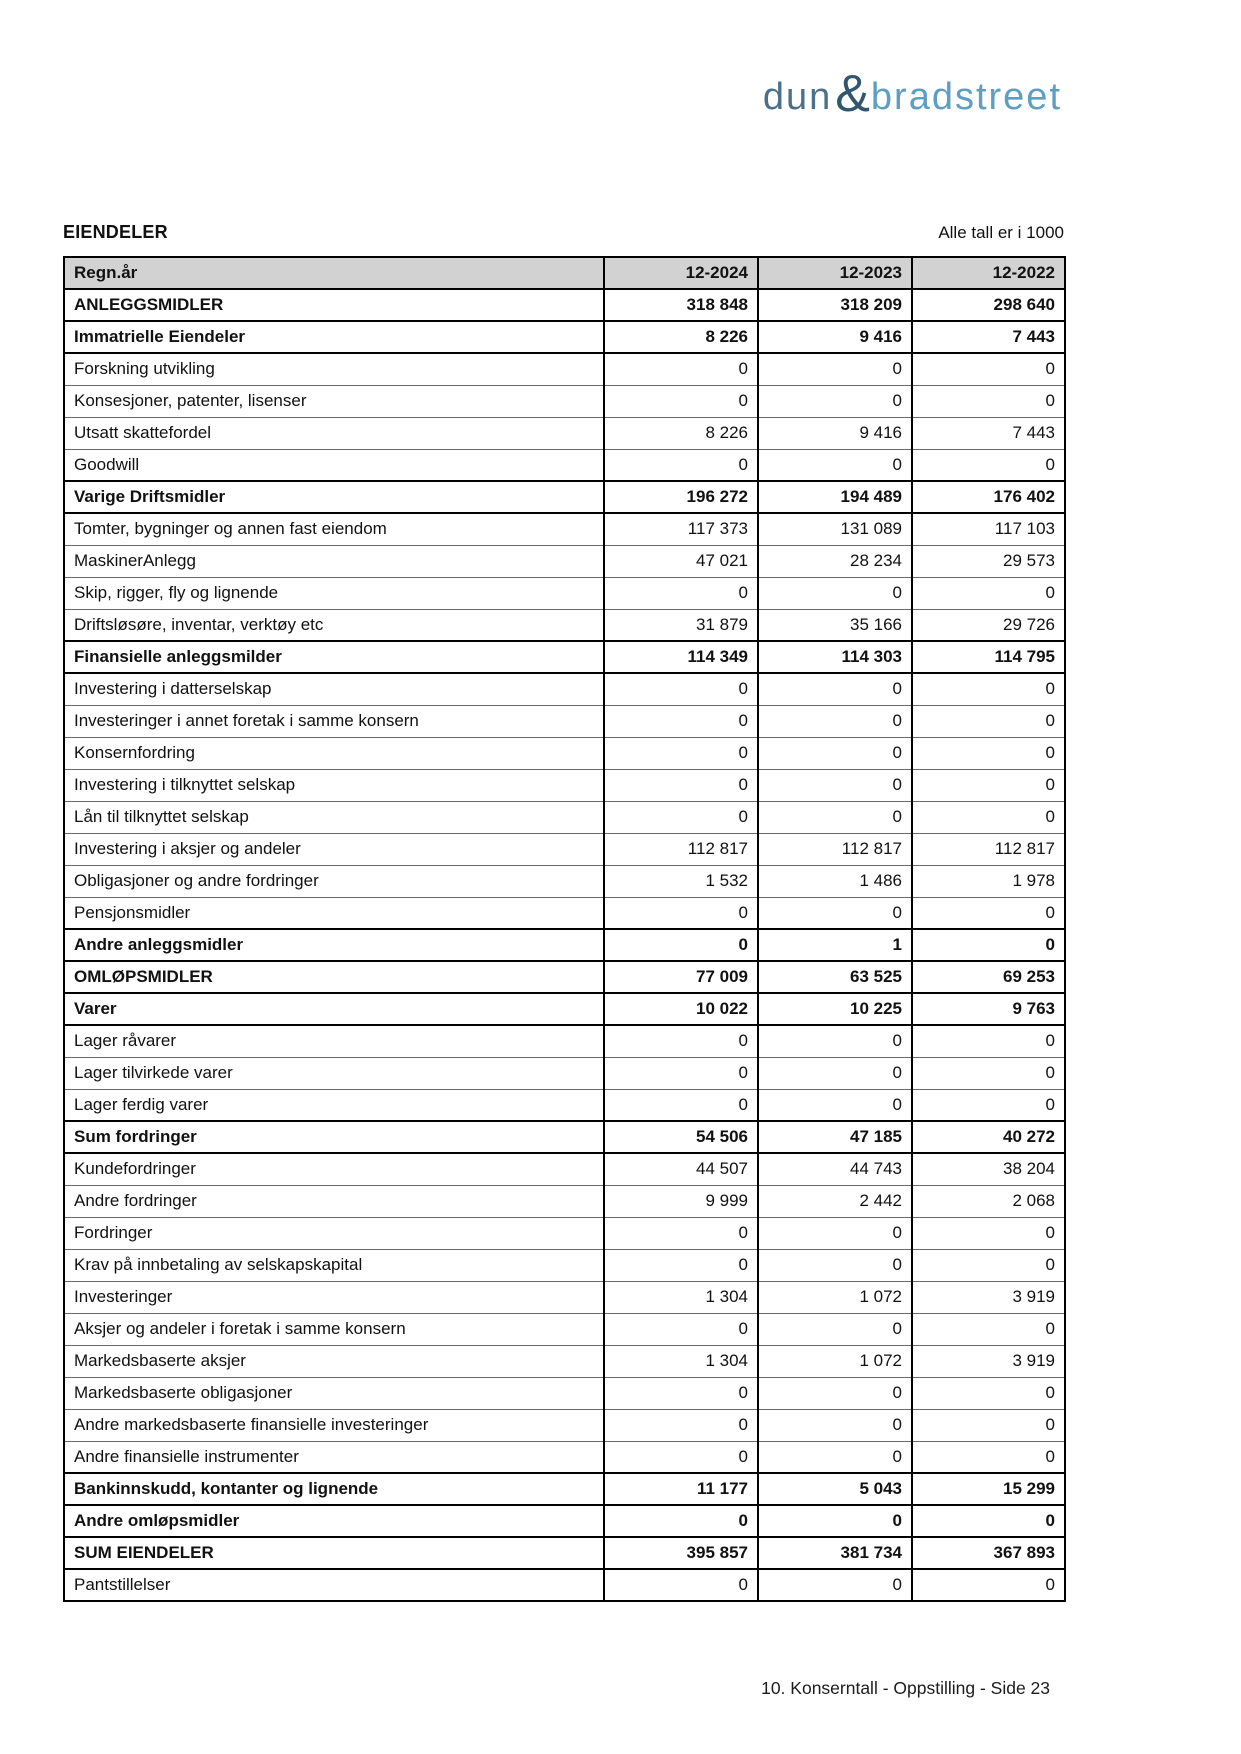 The height and width of the screenshot is (1754, 1241). I want to click on row-label: SUM EIENDELER, so click(334, 1553).